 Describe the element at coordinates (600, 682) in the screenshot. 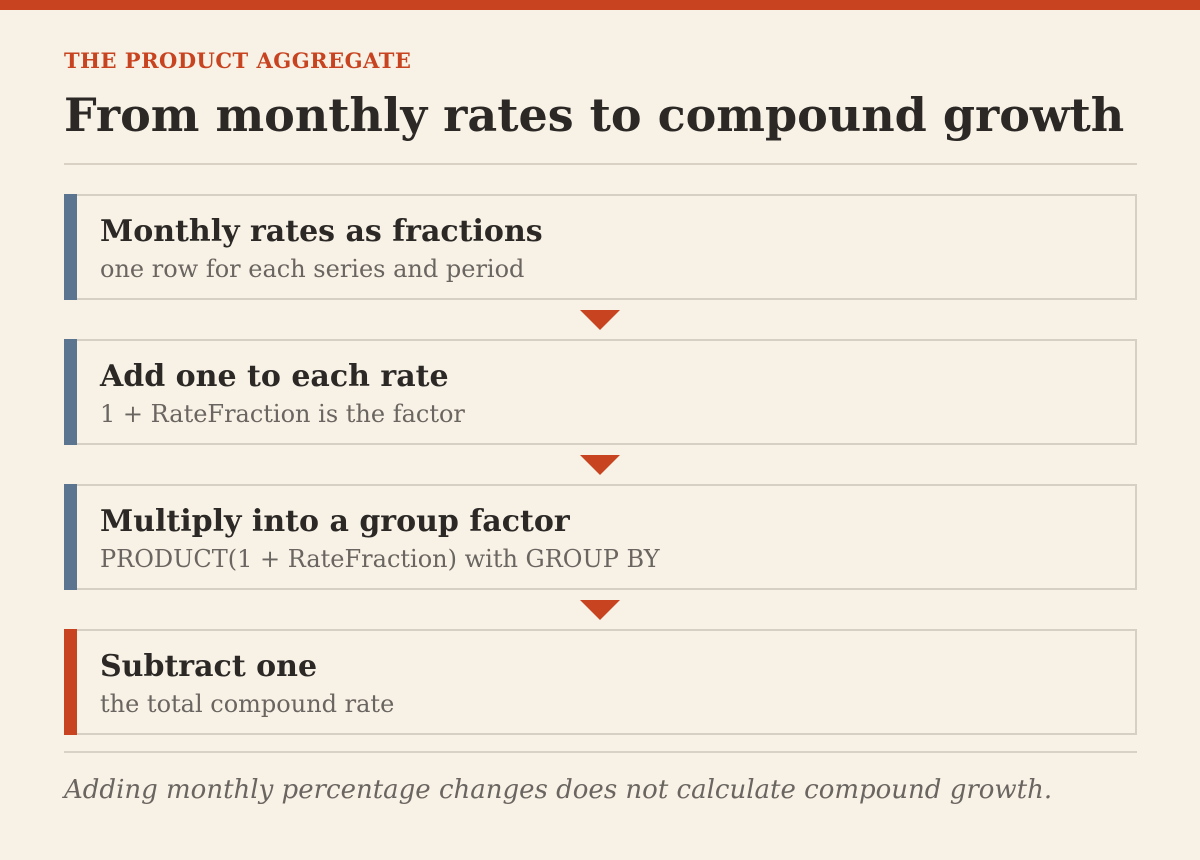

I see `step-box-4: Subtract one the total compound rate` at that location.